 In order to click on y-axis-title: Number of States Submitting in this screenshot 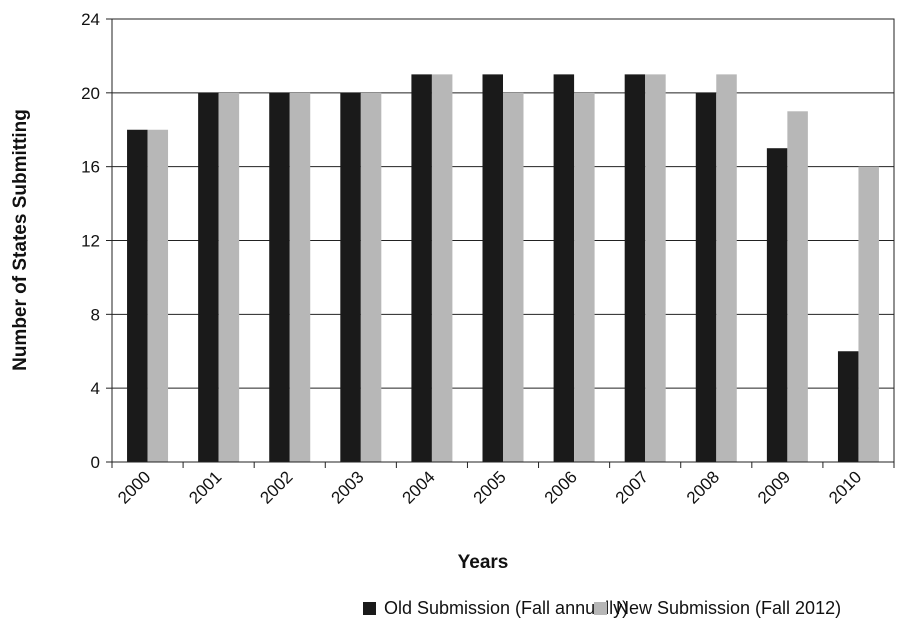, I will do `click(20, 240)`.